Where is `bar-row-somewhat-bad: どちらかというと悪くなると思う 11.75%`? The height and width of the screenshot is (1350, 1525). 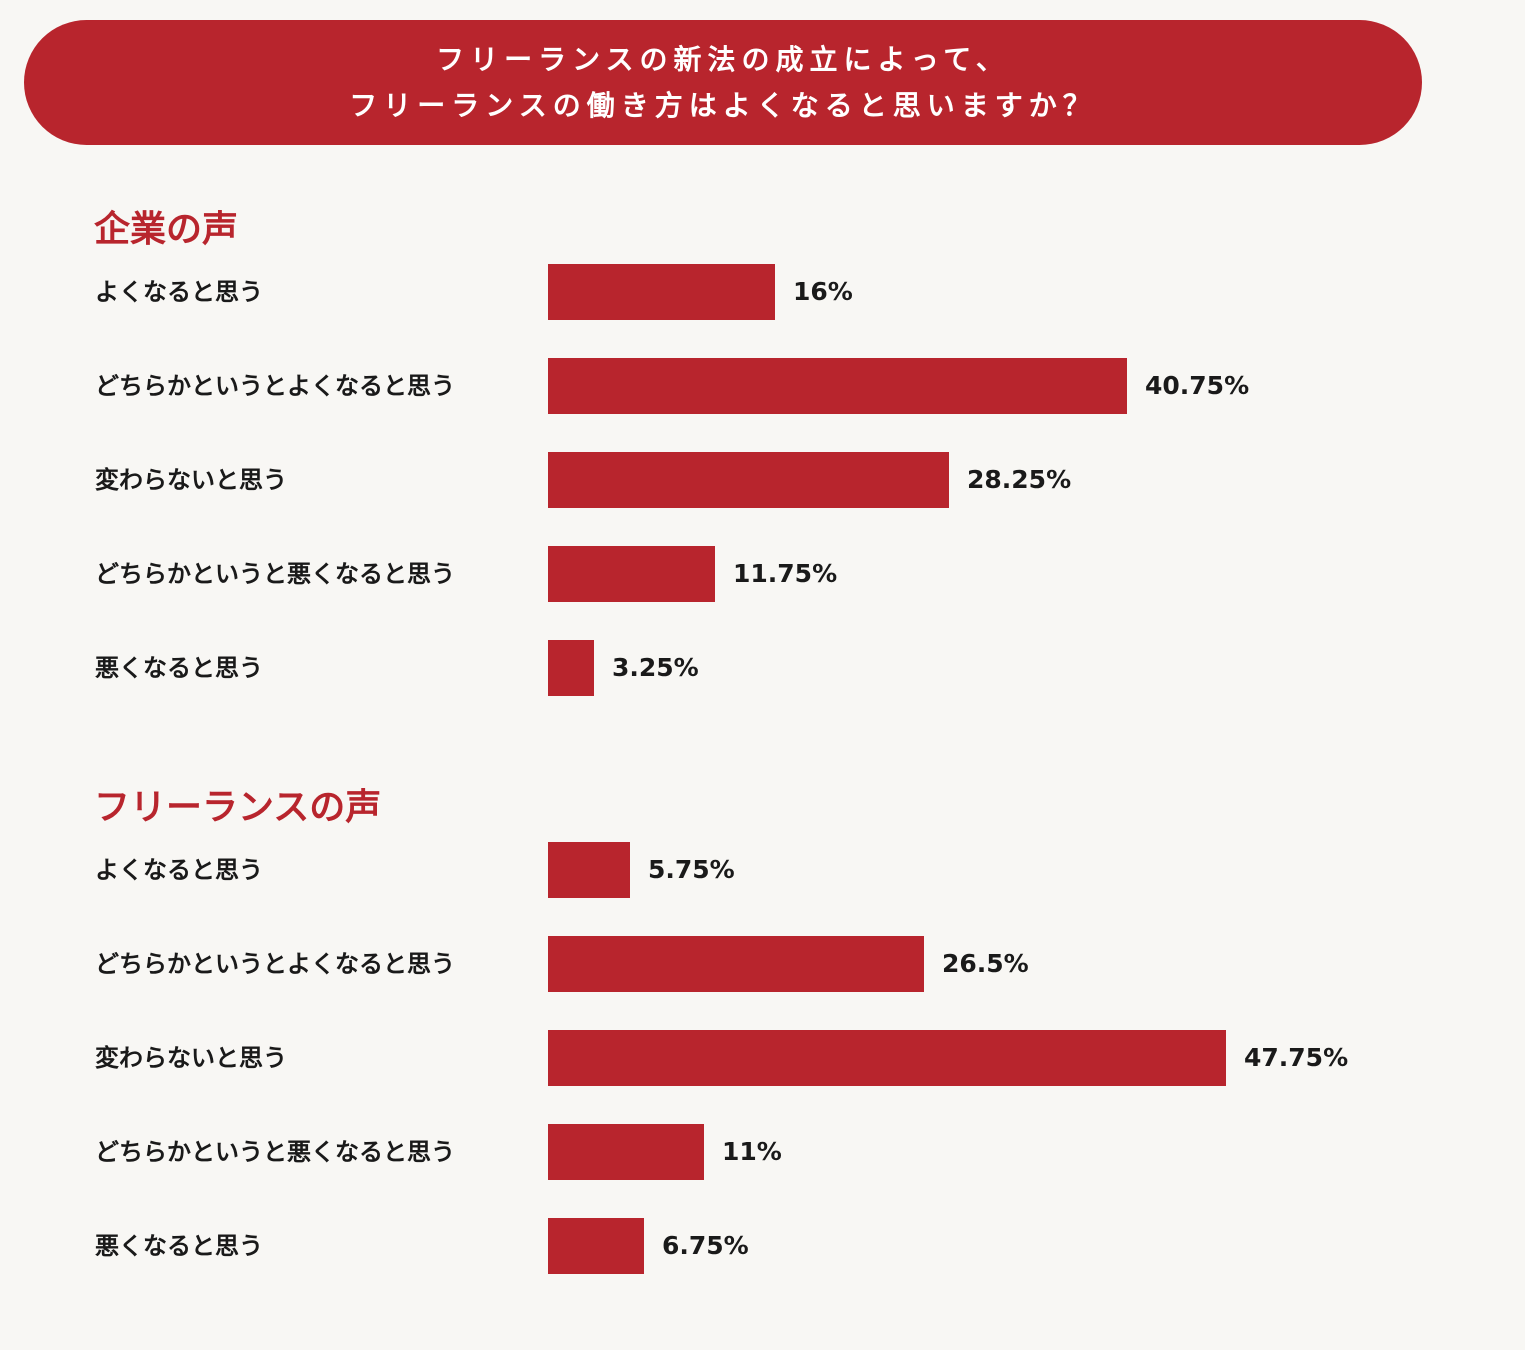
bar-row-somewhat-bad: どちらかというと悪くなると思う 11.75% is located at coordinates (762, 574).